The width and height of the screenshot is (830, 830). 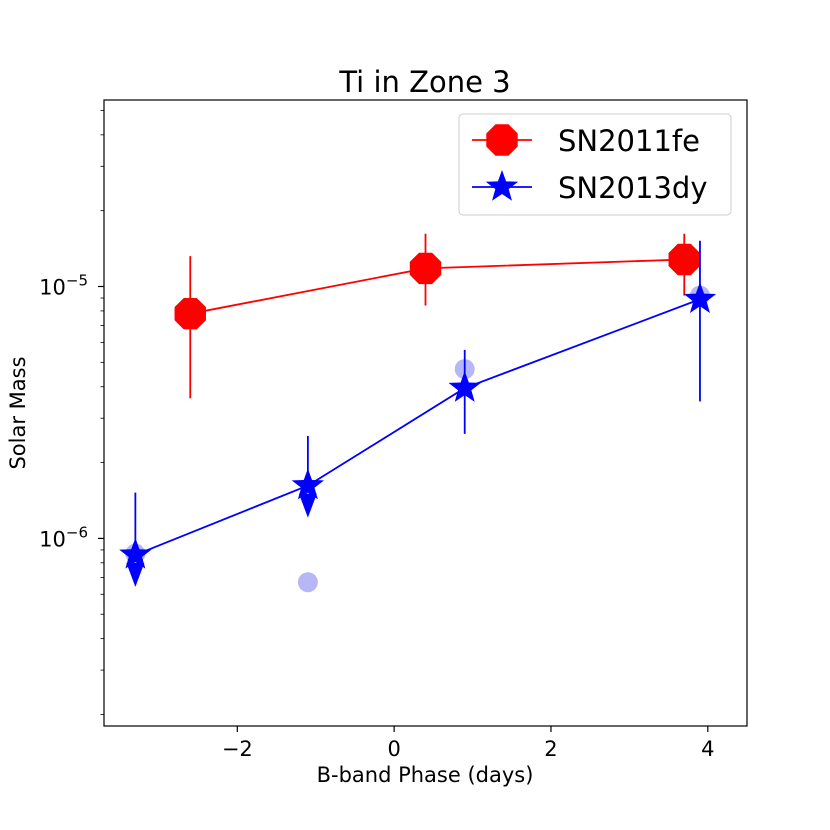 I want to click on faded-point, so click(x=307, y=582).